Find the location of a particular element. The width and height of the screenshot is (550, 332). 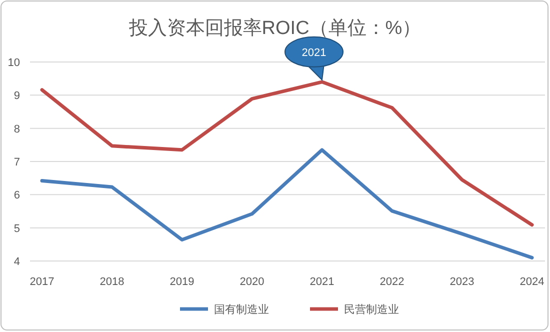

x-tick-label: 2023 is located at coordinates (462, 282).